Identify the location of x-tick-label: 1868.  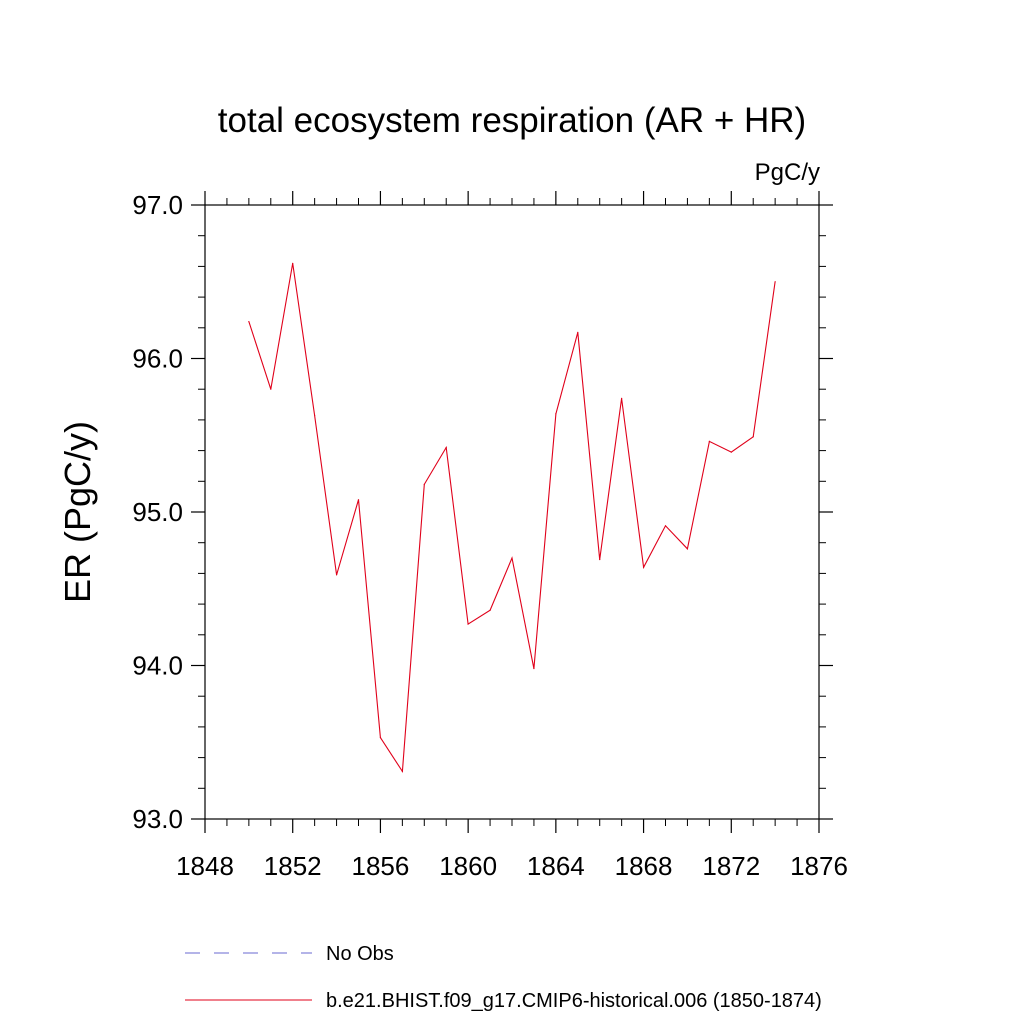
(644, 866).